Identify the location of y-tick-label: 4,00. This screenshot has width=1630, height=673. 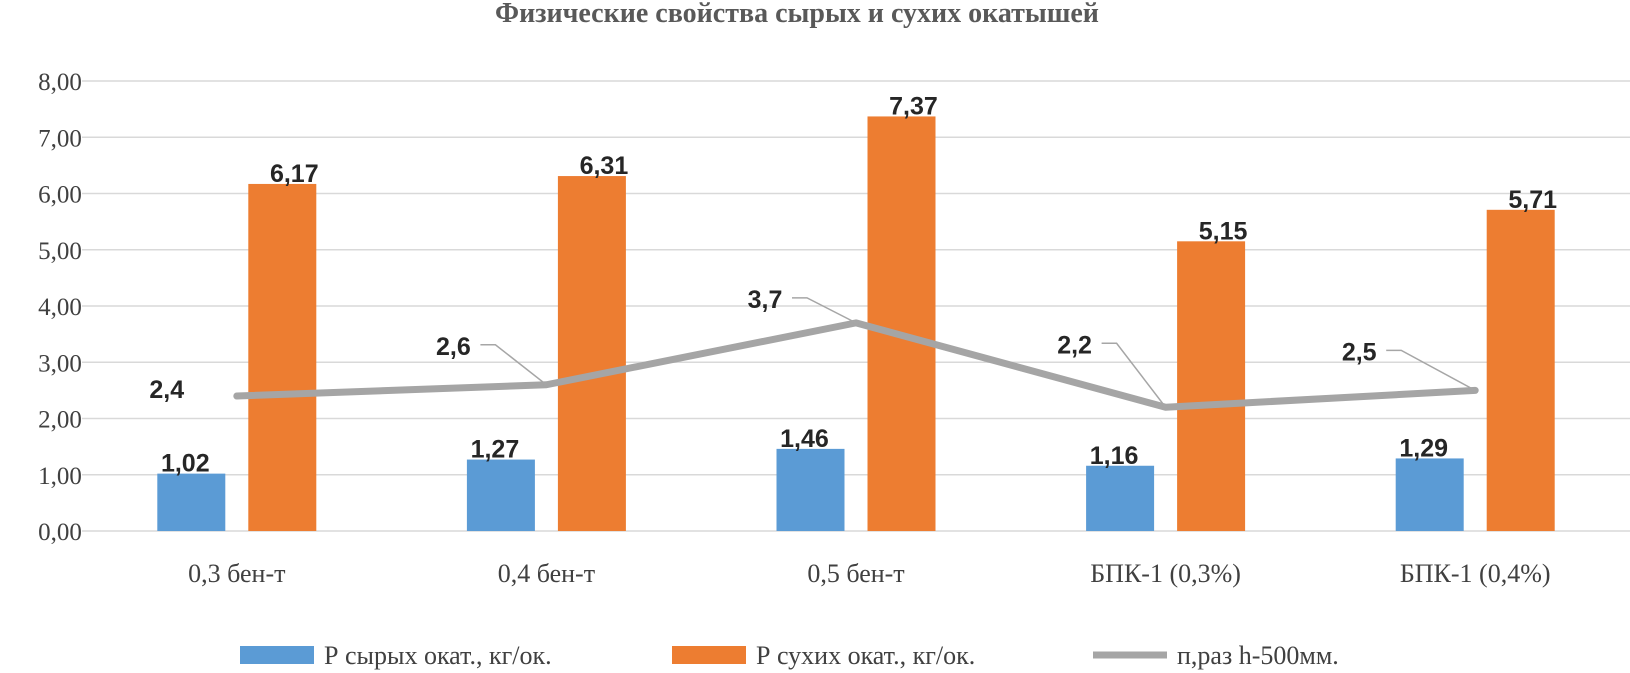
(60, 307).